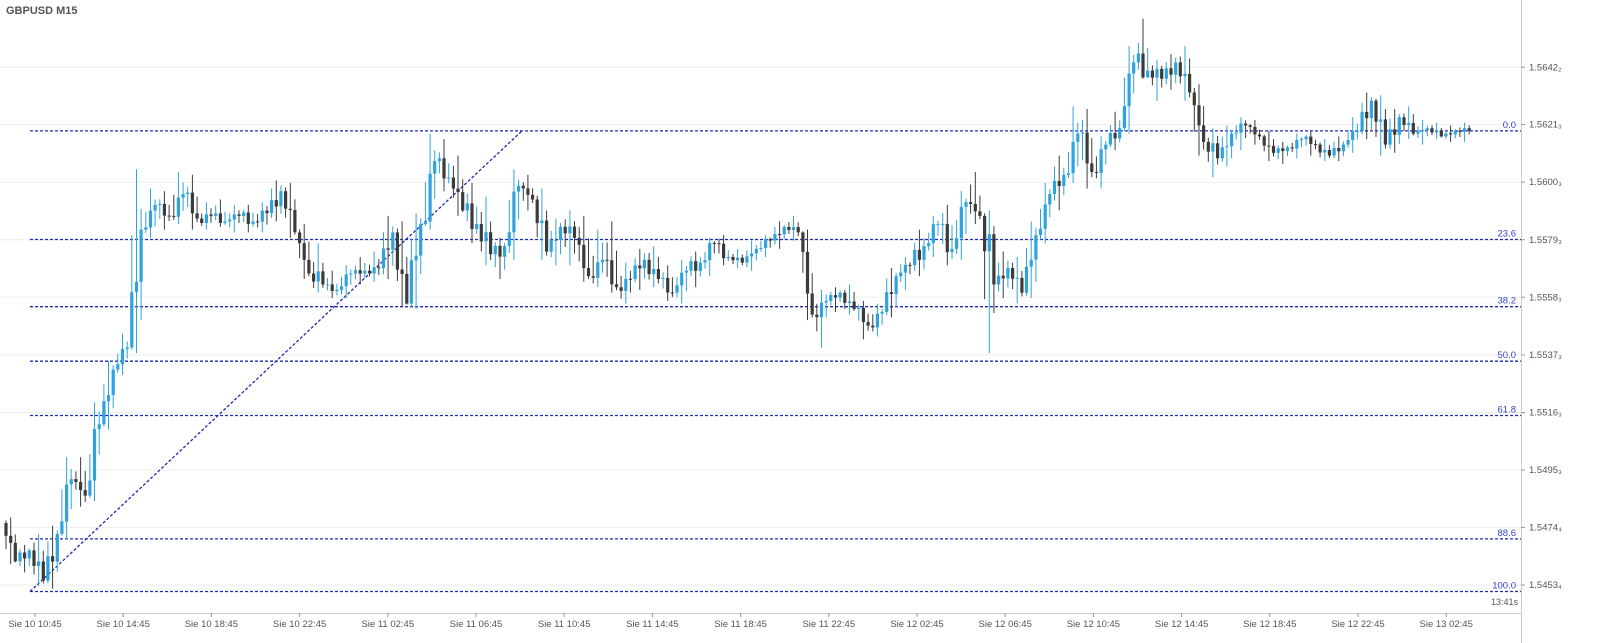 The image size is (1600, 643). Describe the element at coordinates (775, 534) in the screenshot. I see `fib-level: 88.6` at that location.